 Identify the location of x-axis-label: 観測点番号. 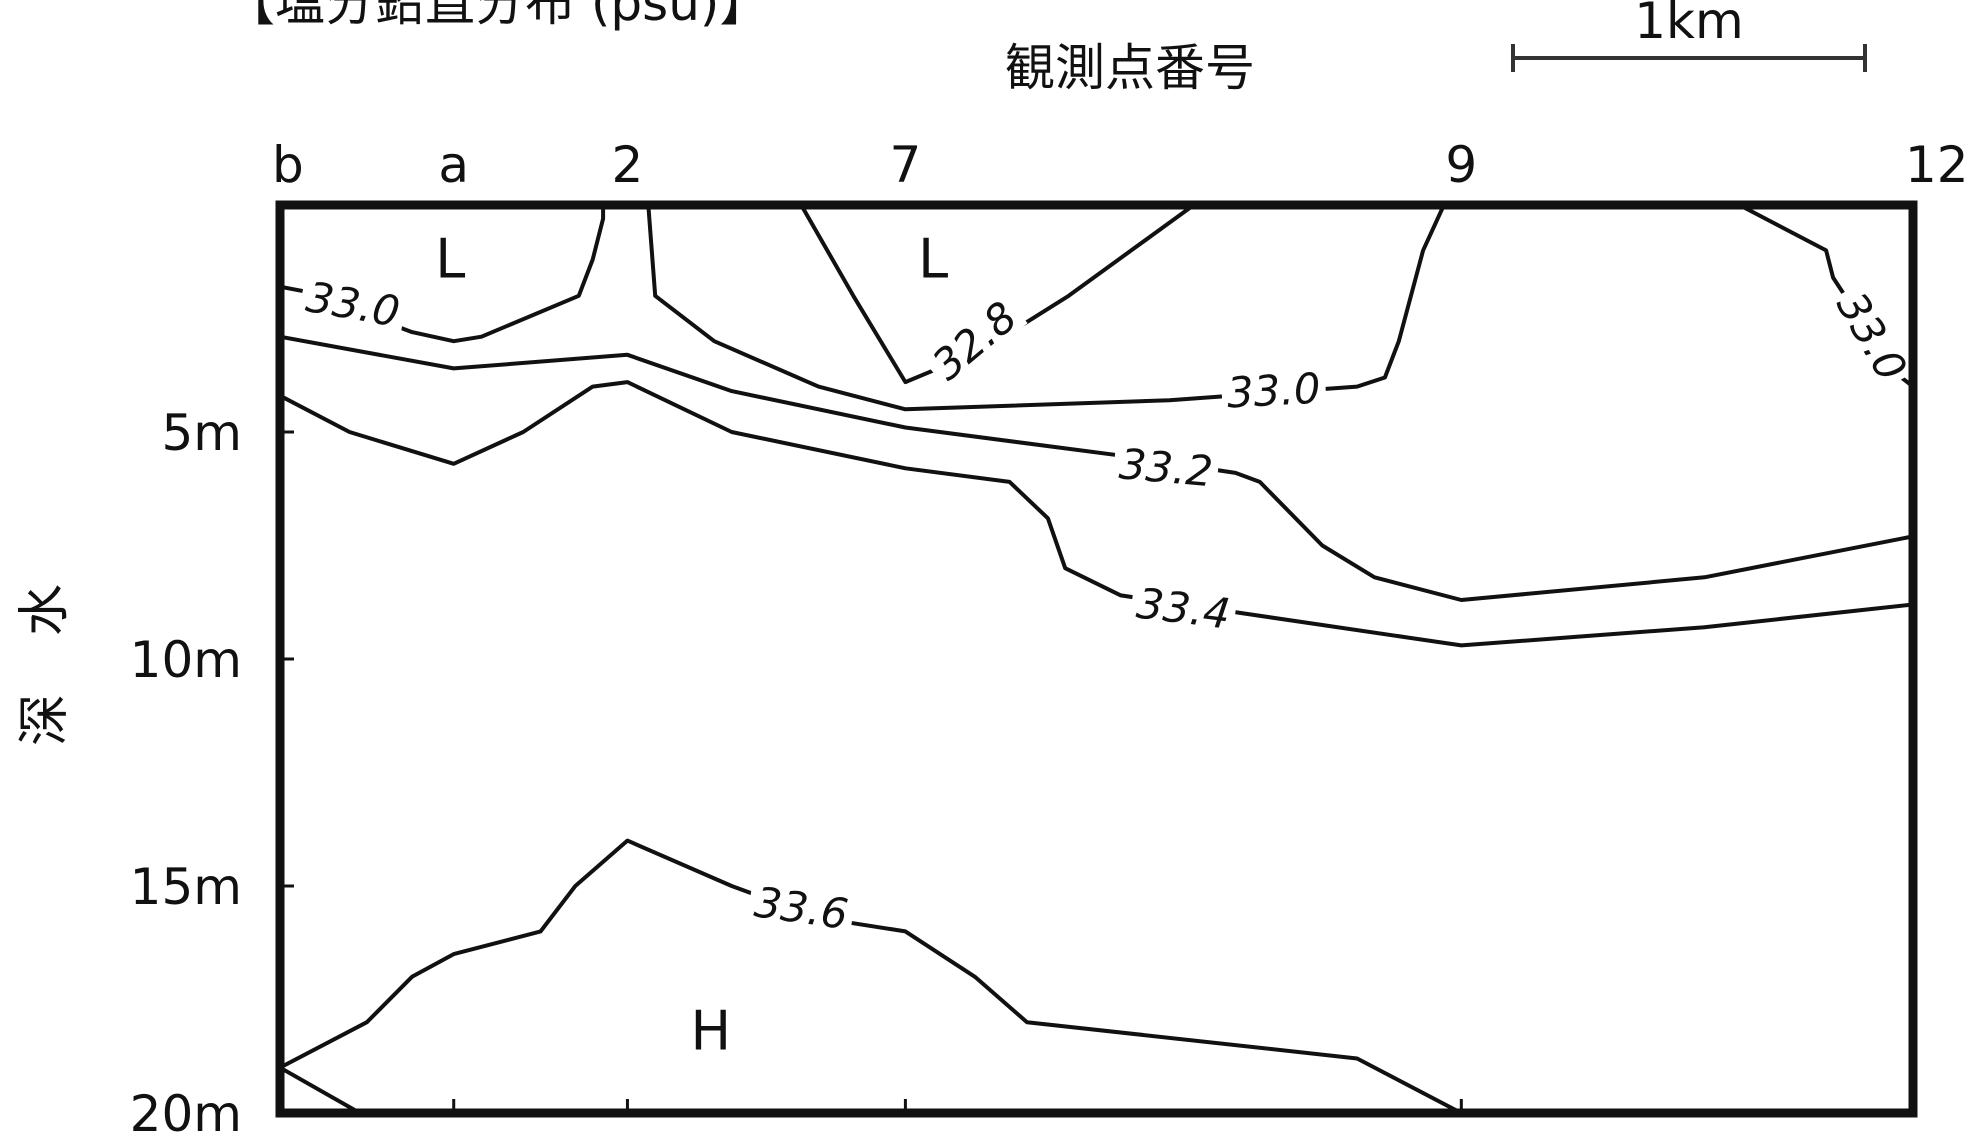
(1130, 68).